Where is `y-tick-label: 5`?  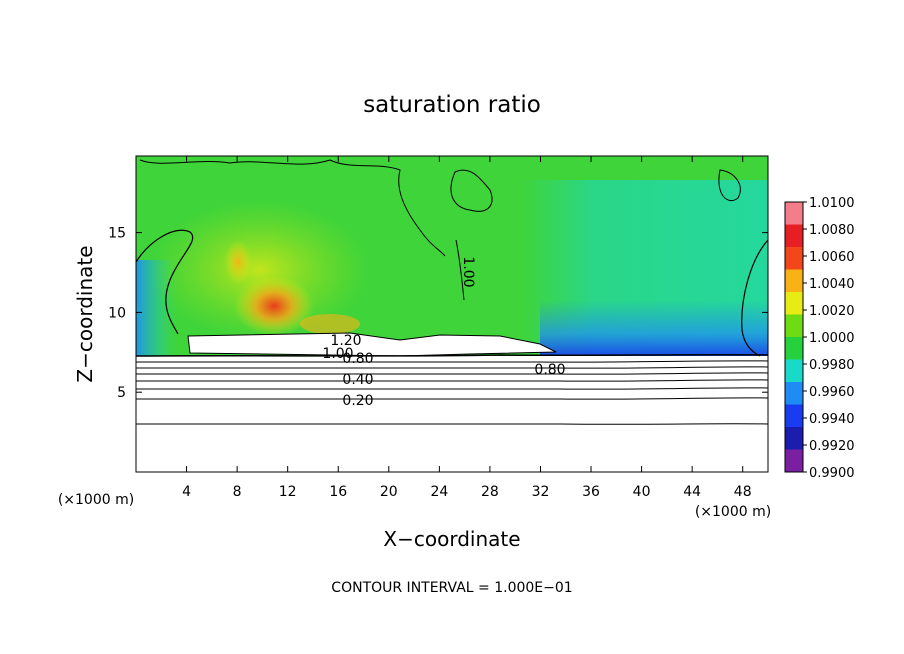
y-tick-label: 5 is located at coordinates (121, 393).